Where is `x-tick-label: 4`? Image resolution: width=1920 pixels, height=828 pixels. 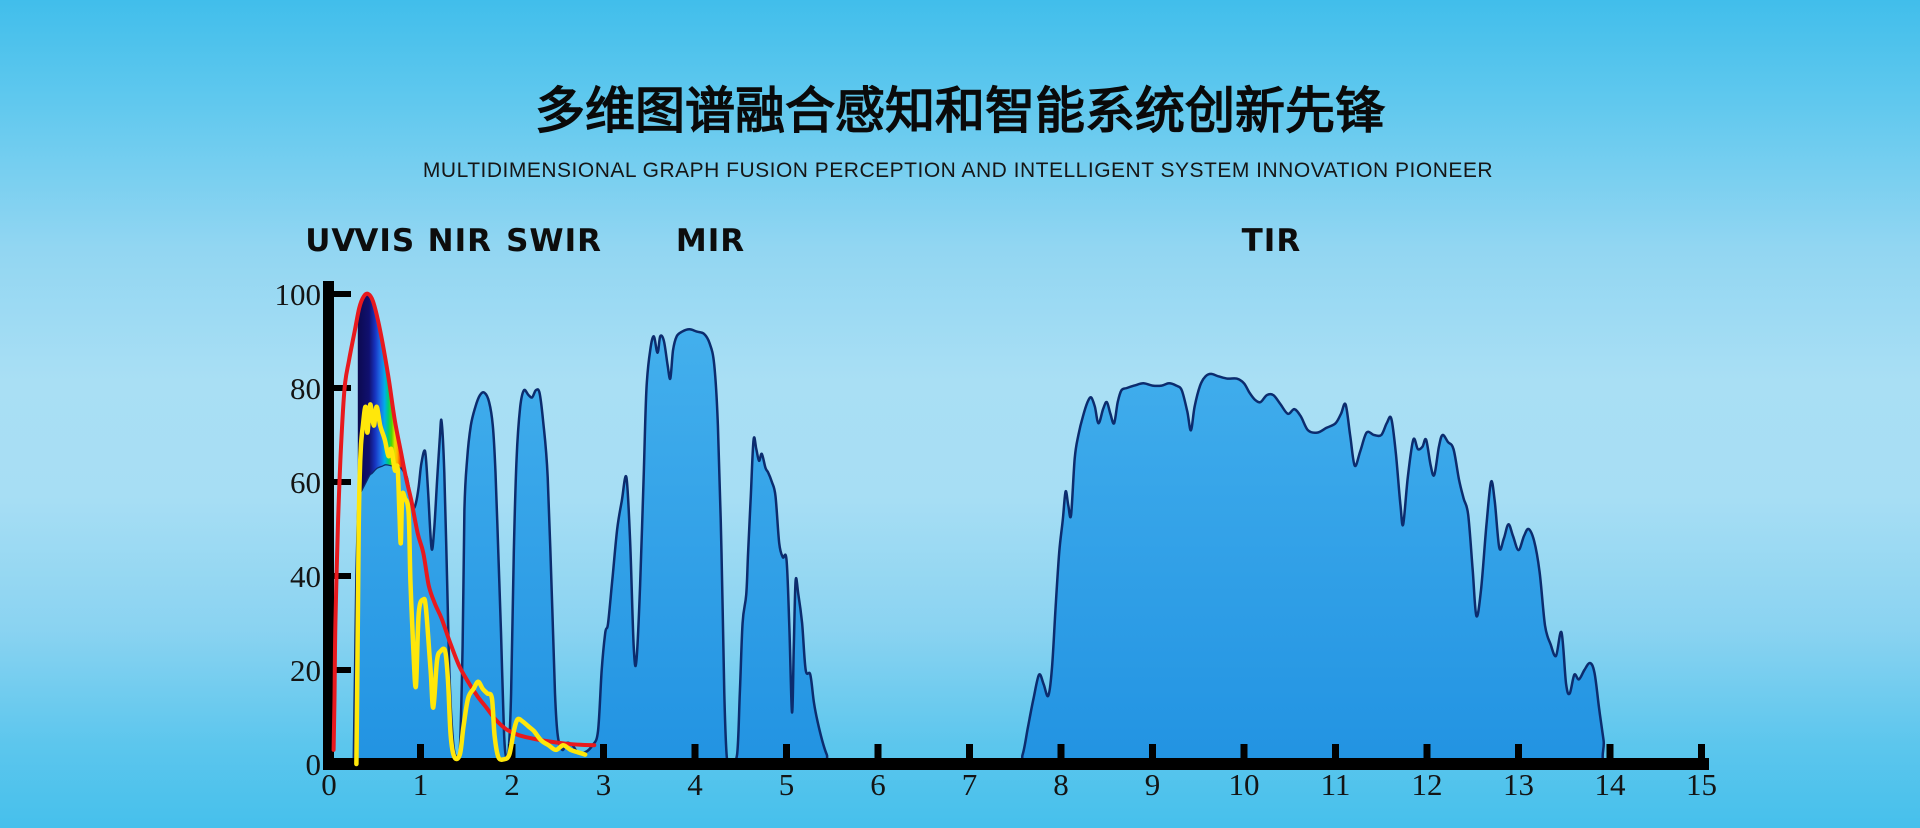 x-tick-label: 4 is located at coordinates (695, 784).